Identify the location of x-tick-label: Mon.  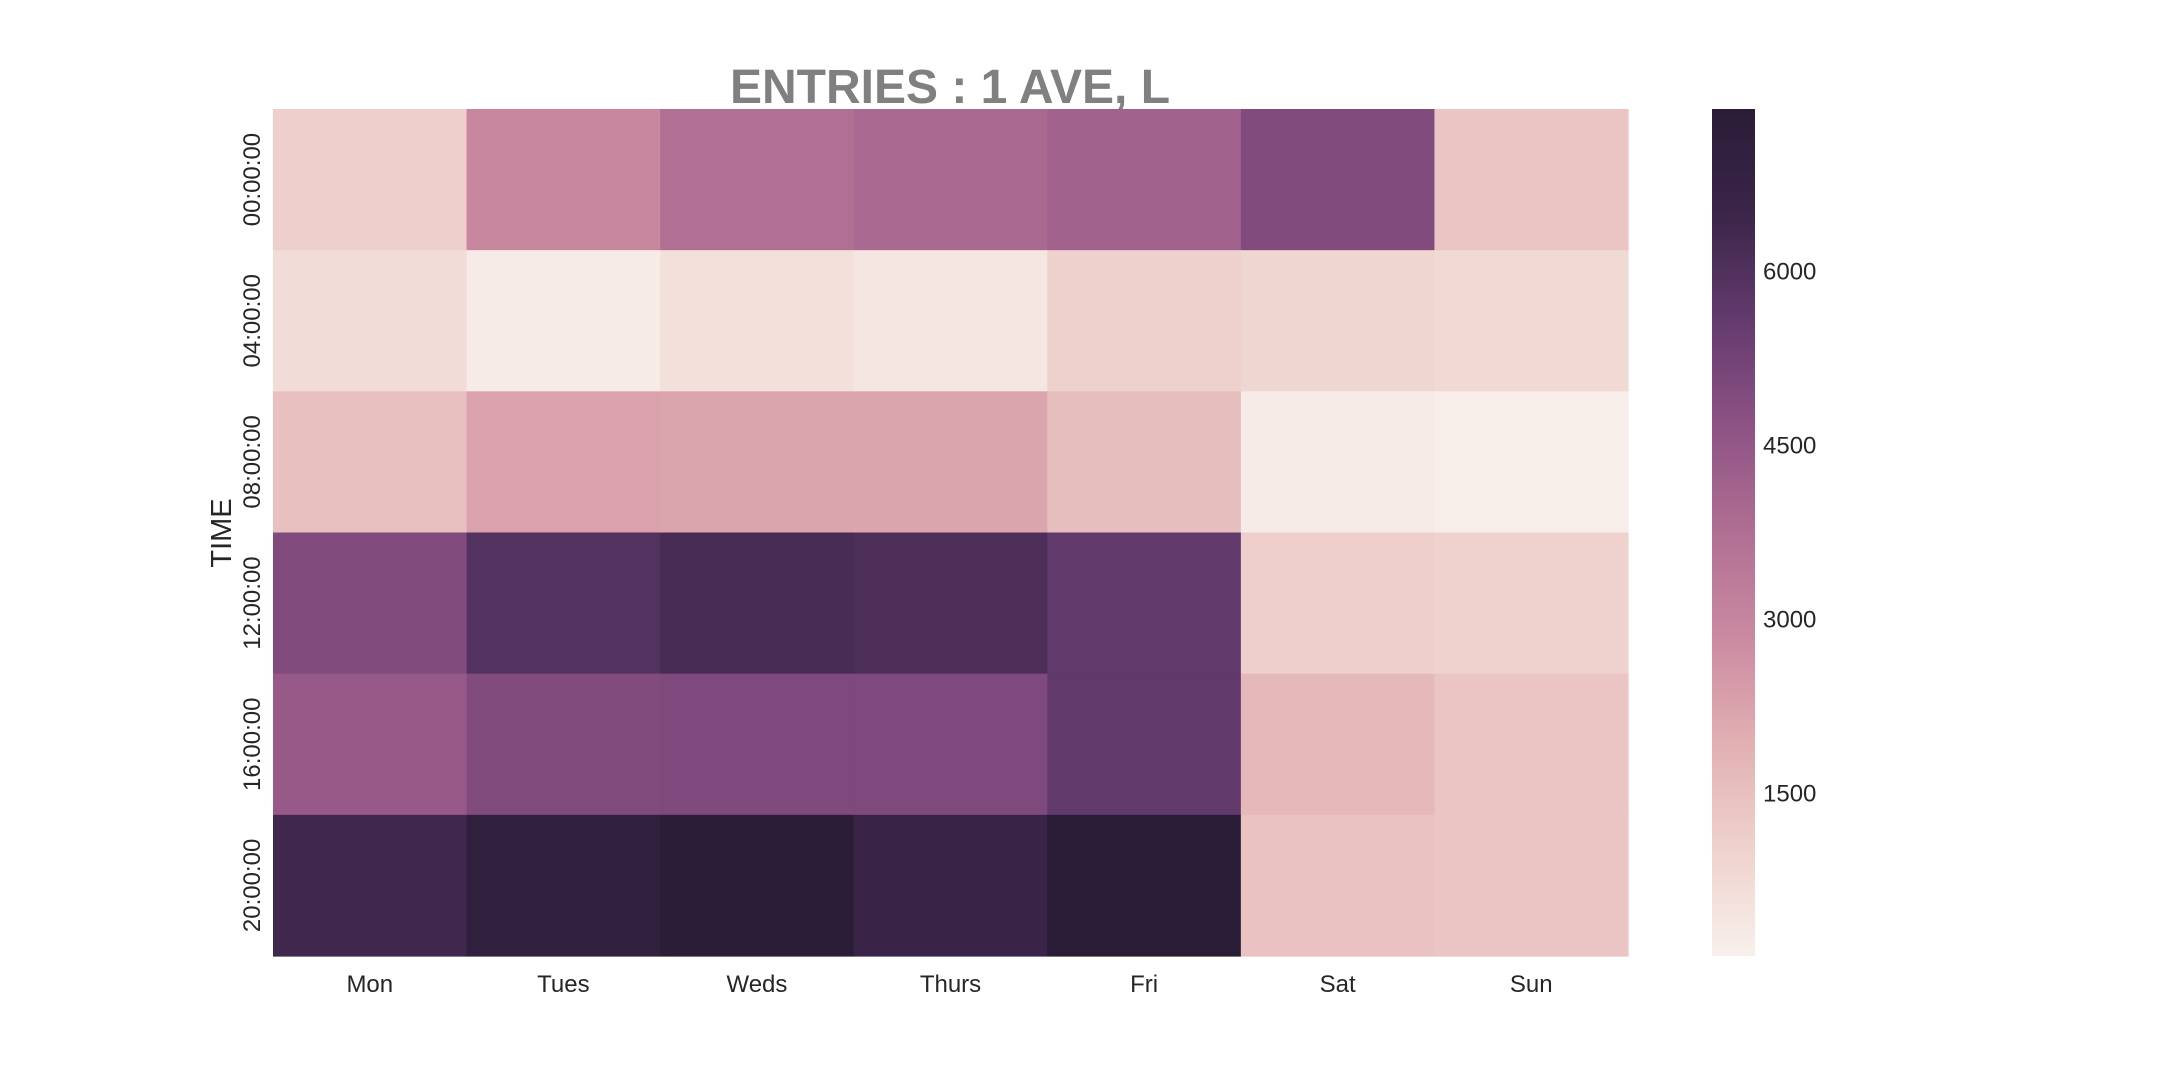
(369, 984).